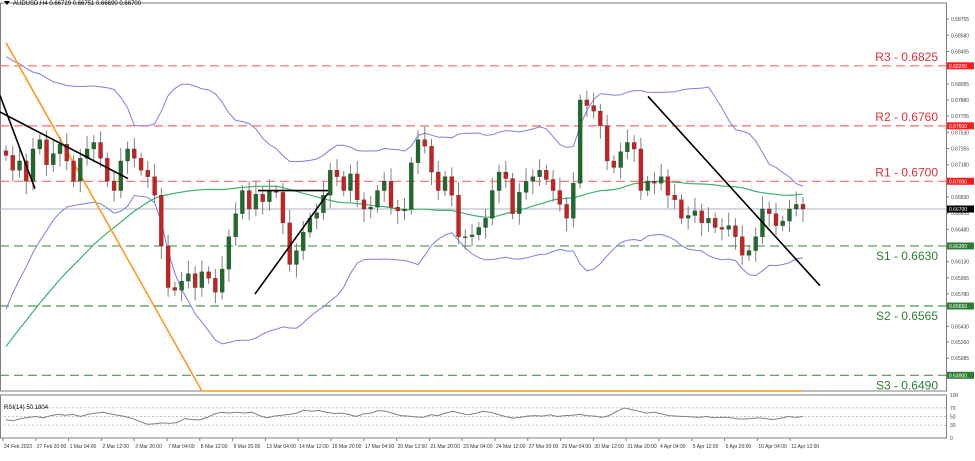 This screenshot has width=975, height=461. I want to click on x-tick-label: 23 Mar 04:00, so click(478, 447).